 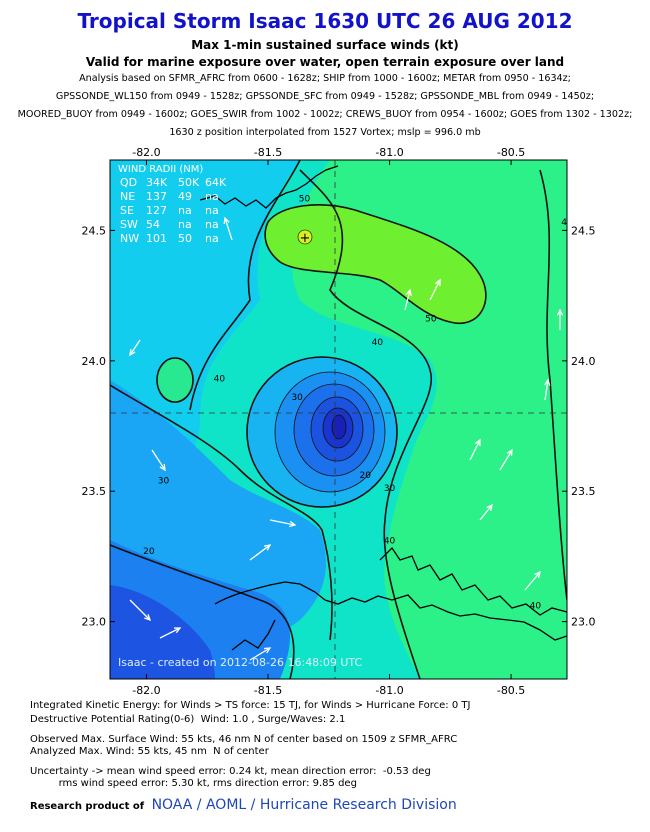 What do you see at coordinates (156, 196) in the screenshot?
I see `wind-radii-cell: 137` at bounding box center [156, 196].